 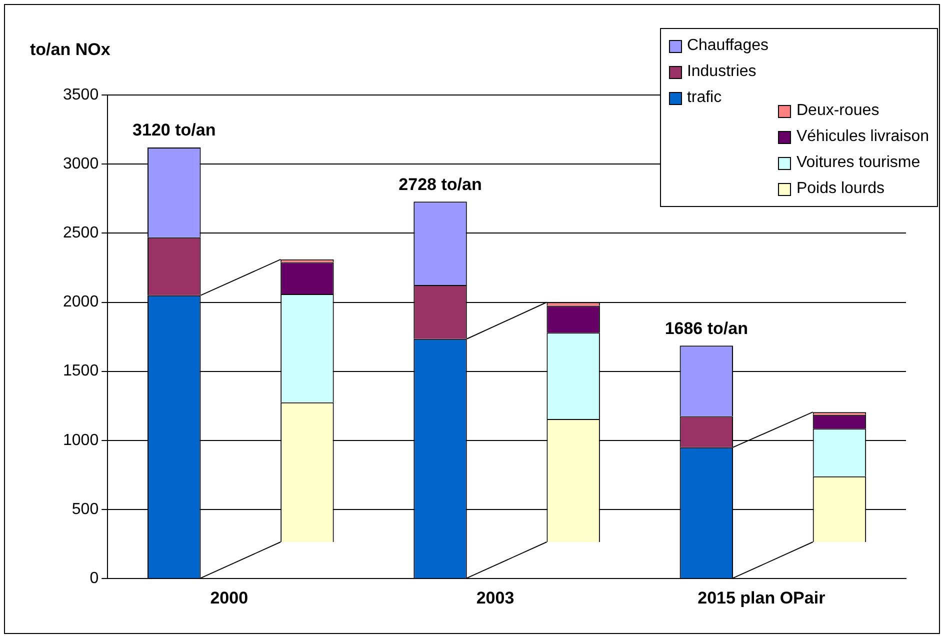 I want to click on y-tick-label: 0, so click(x=94, y=579).